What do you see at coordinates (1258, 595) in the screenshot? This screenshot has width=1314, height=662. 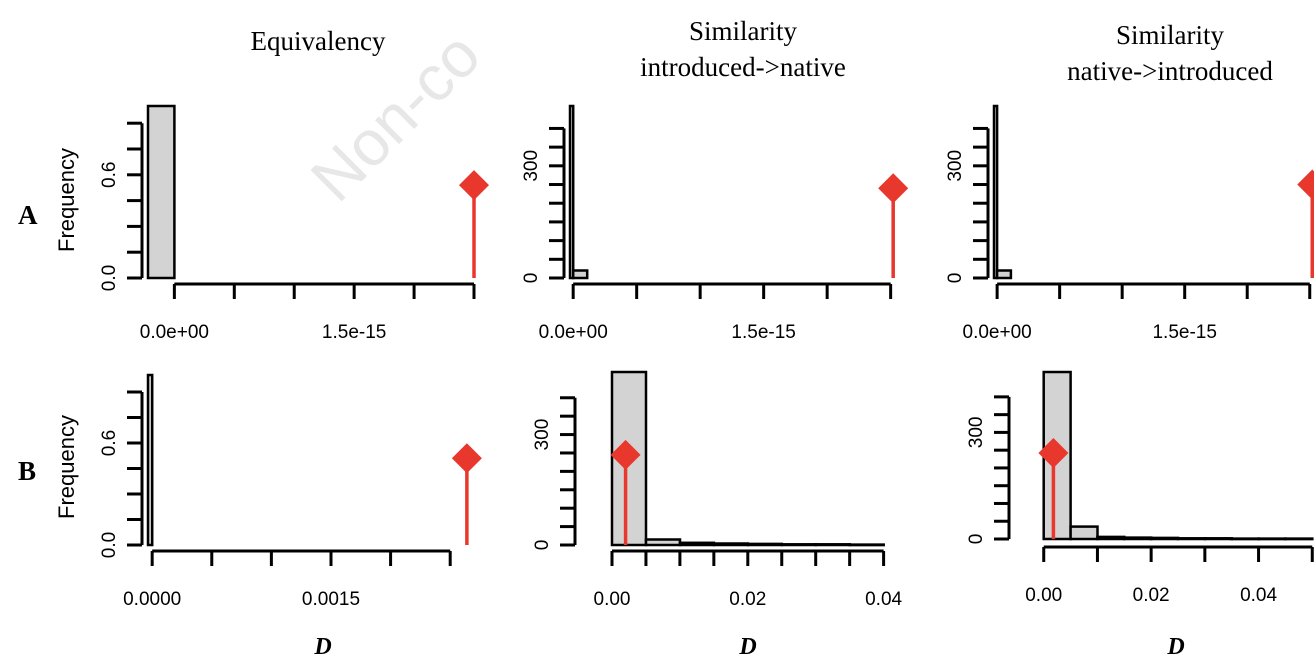 I see `B-similarity-native-introduced-x-tick-label-4: 0.04` at bounding box center [1258, 595].